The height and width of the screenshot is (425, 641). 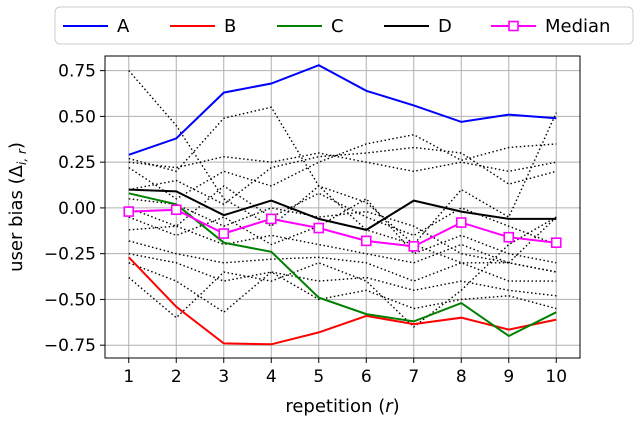 I want to click on y-tick-label: 0.25, so click(x=77, y=163).